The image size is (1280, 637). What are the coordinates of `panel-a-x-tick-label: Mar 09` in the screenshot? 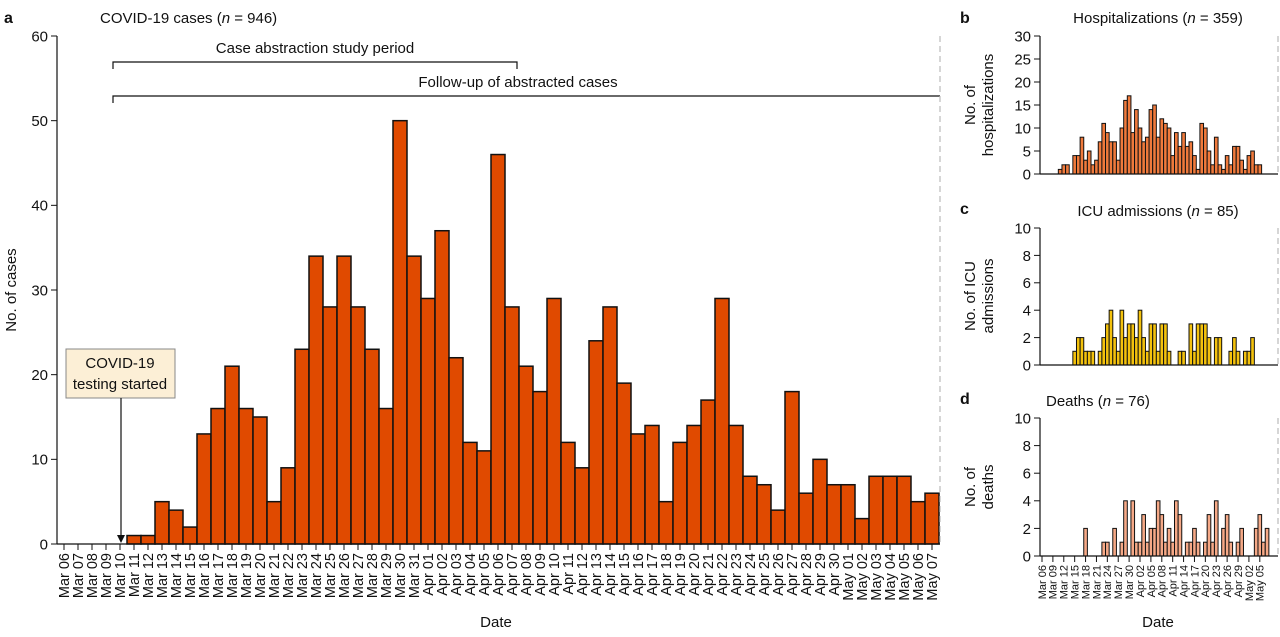 It's located at (107, 575).